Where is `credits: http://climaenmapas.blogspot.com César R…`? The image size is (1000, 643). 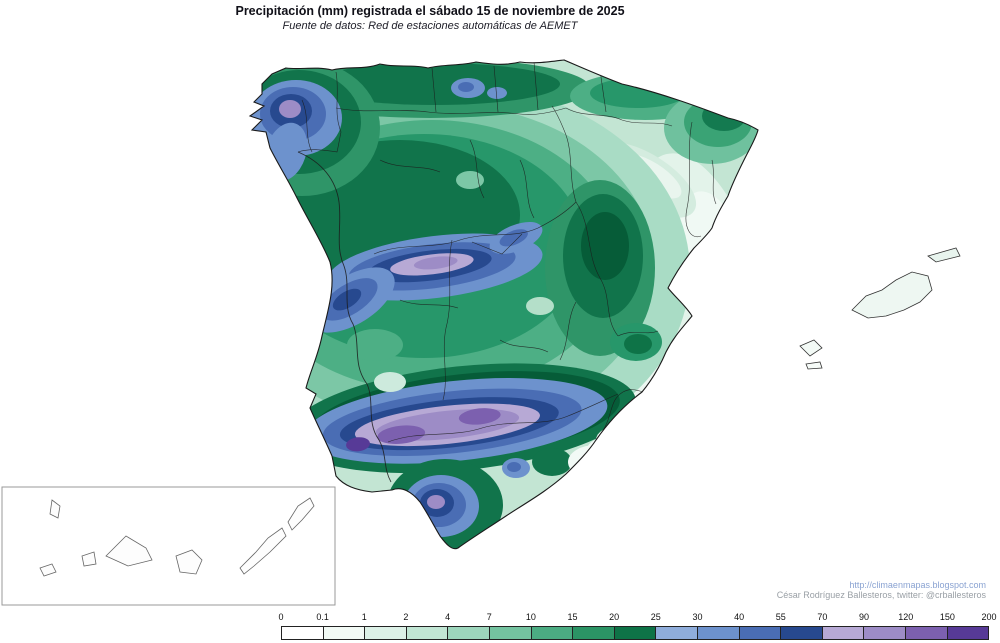 credits: http://climaenmapas.blogspot.com César R… is located at coordinates (881, 590).